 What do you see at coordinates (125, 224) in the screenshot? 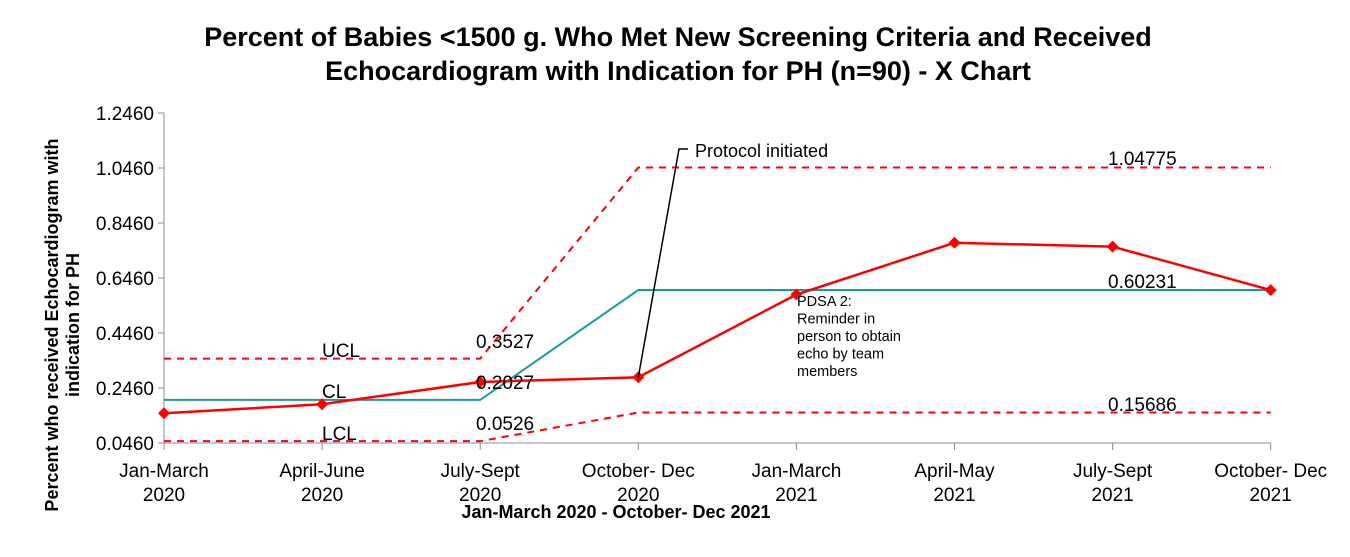
I see `y-tick-label: 0.8460` at bounding box center [125, 224].